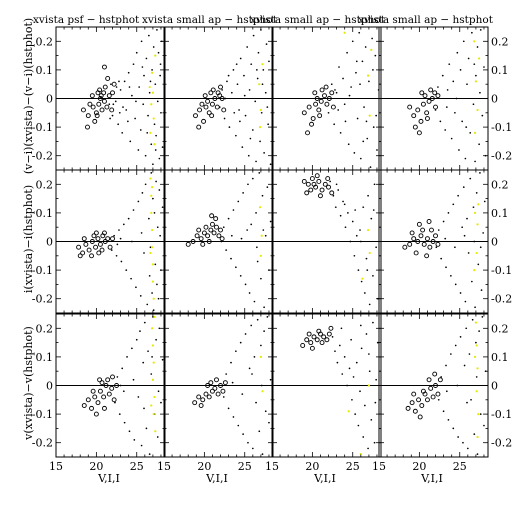  I want to click on y-tick-label-right: -0.2, so click(501, 299).